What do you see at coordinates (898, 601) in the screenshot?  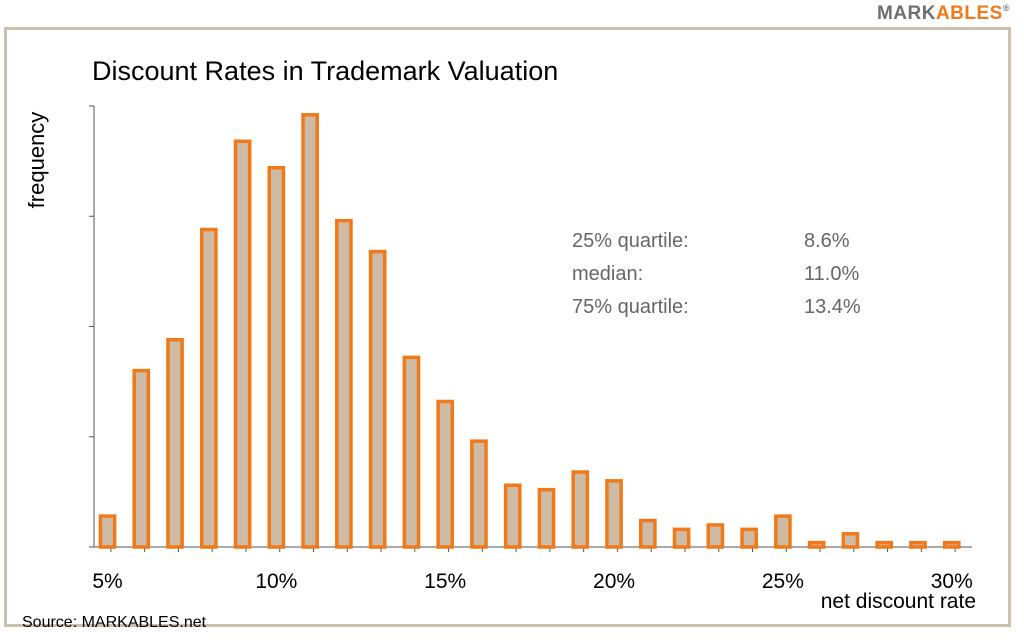 I see `x-axis-label: net discount rate` at bounding box center [898, 601].